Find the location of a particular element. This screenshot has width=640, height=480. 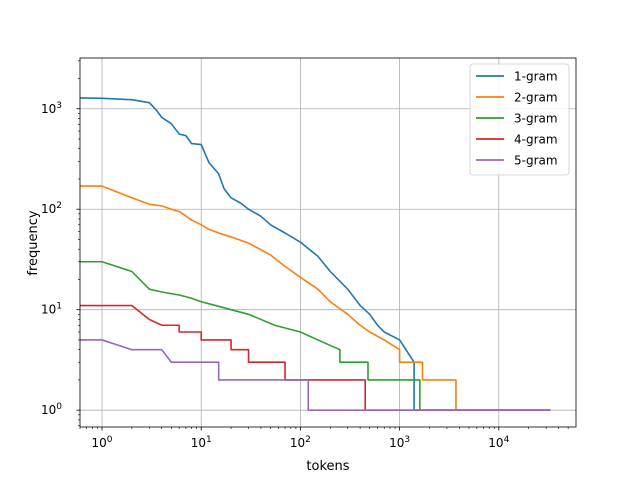

legend-label-4-gram: 4-gram is located at coordinates (536, 140).